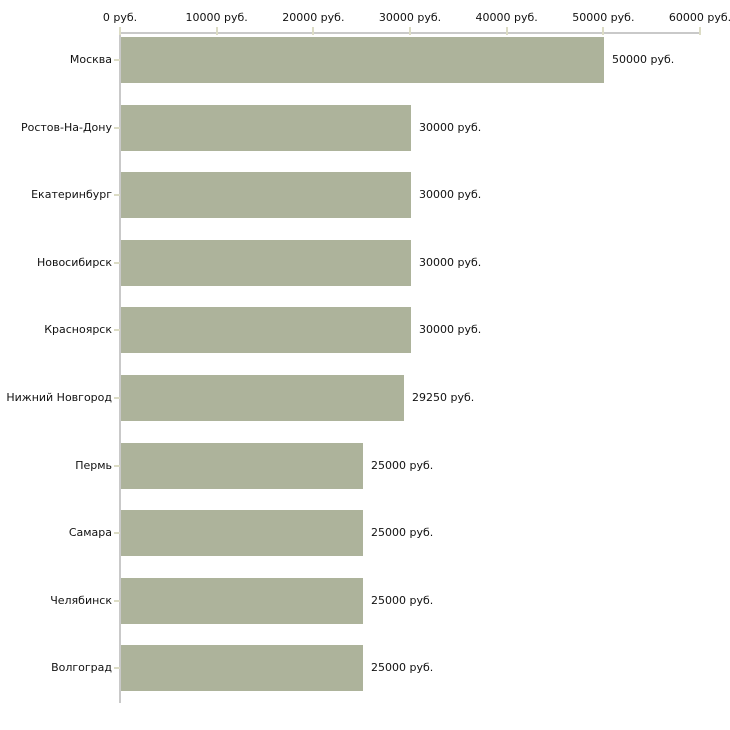  I want to click on category-label: Волгоград, so click(81, 667).